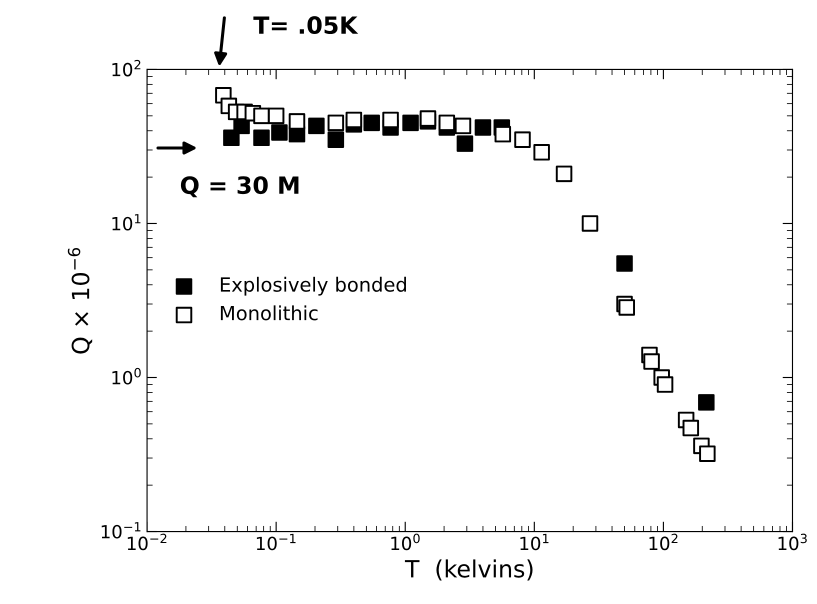 This screenshot has height=604, width=817. I want to click on x-axis-title: T (kelvins), so click(468, 569).